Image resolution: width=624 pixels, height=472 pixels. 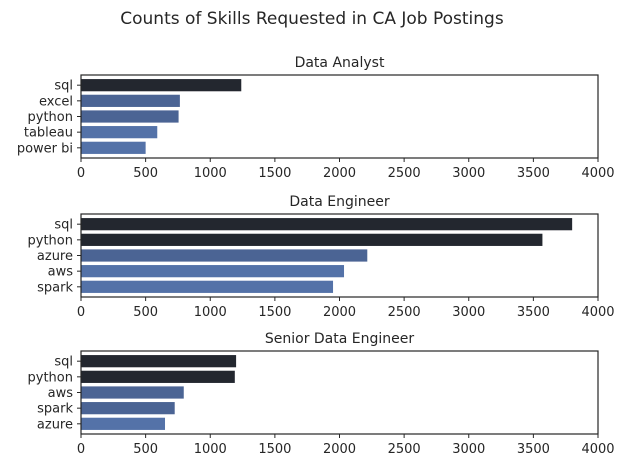 What do you see at coordinates (274, 312) in the screenshot?
I see `x-tick-label-1-3: 1500` at bounding box center [274, 312].